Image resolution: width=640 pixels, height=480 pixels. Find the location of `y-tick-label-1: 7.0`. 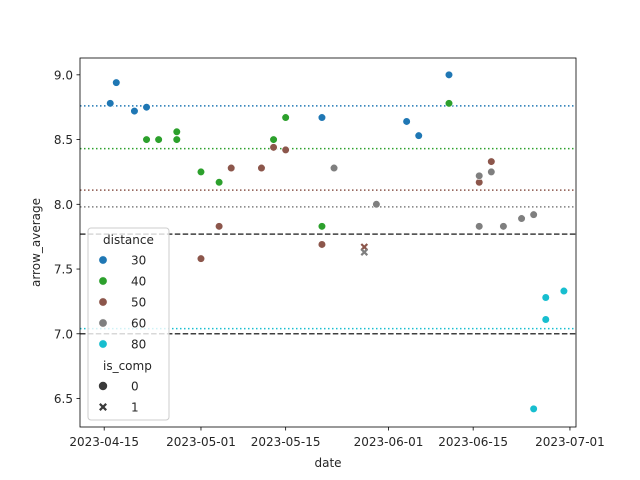

y-tick-label-1: 7.0 is located at coordinates (63, 334).